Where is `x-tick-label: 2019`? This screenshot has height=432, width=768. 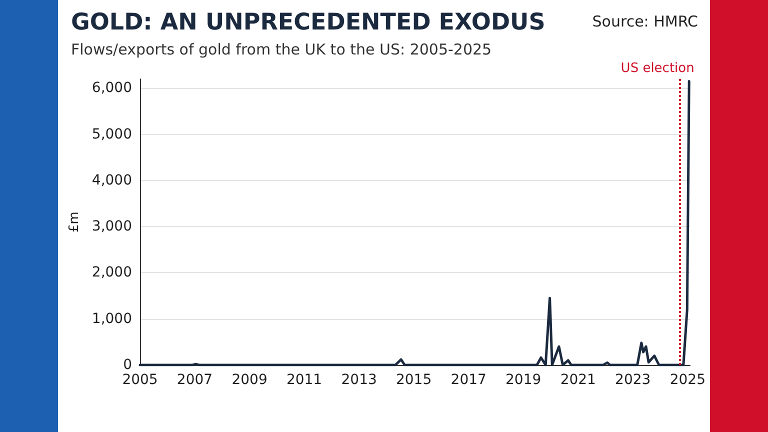
x-tick-label: 2019 is located at coordinates (524, 380).